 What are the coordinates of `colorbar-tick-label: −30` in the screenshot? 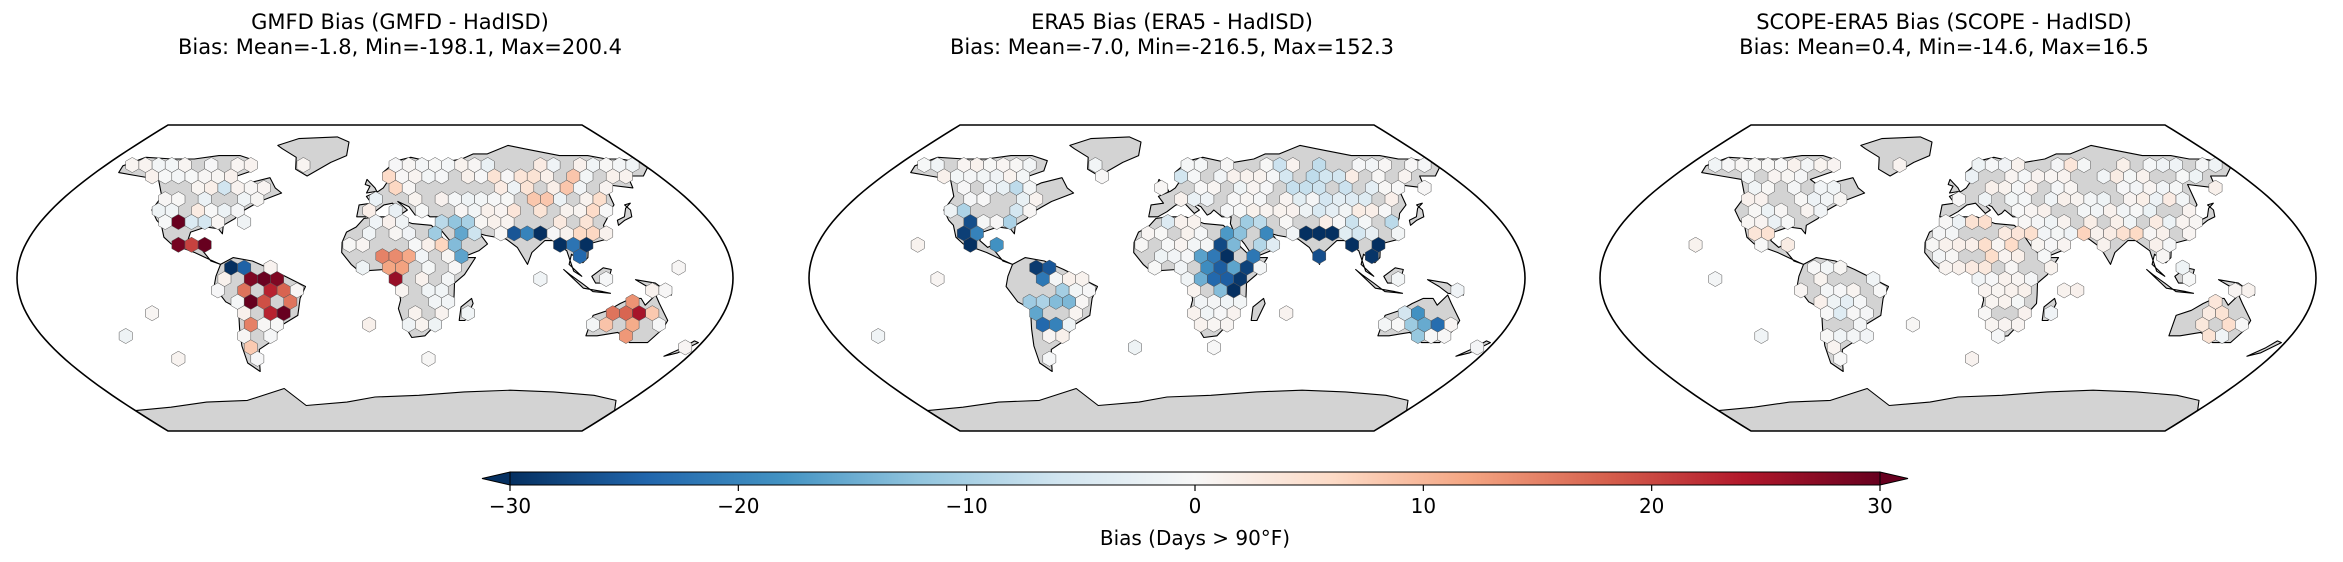 It's located at (510, 506).